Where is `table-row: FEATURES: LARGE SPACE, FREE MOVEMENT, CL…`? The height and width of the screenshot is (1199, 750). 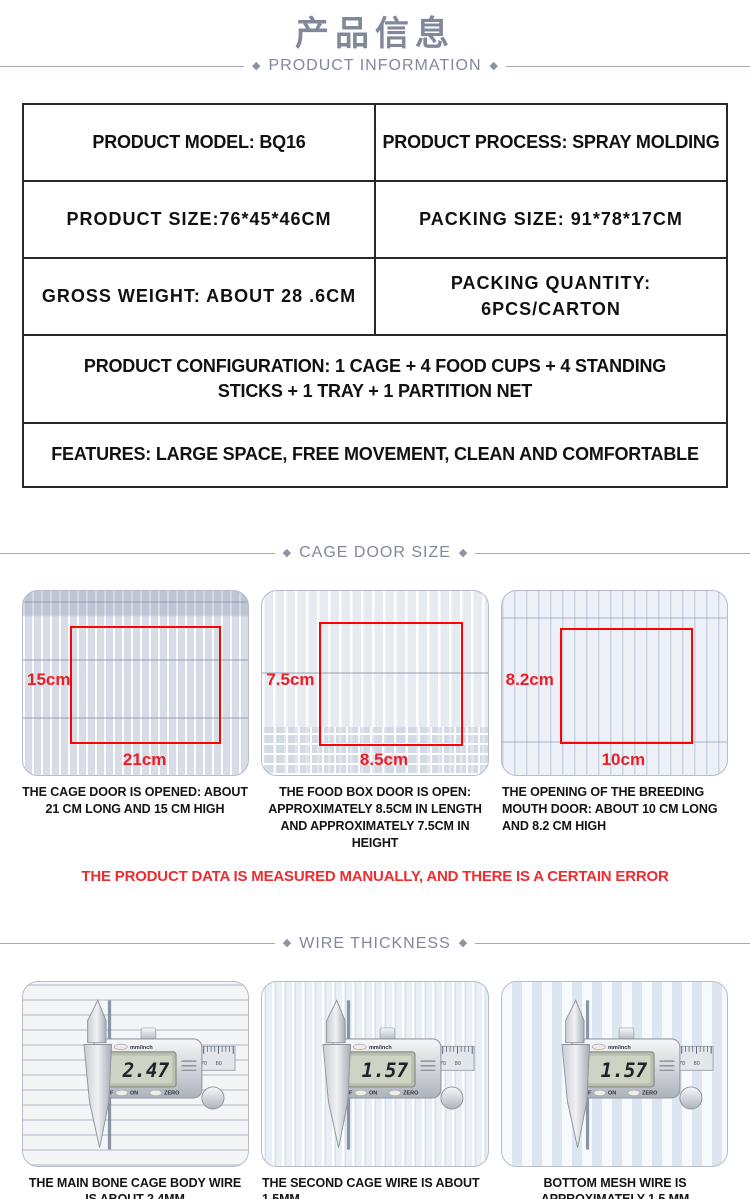
table-row: FEATURES: LARGE SPACE, FREE MOVEMENT, CL… is located at coordinates (375, 454).